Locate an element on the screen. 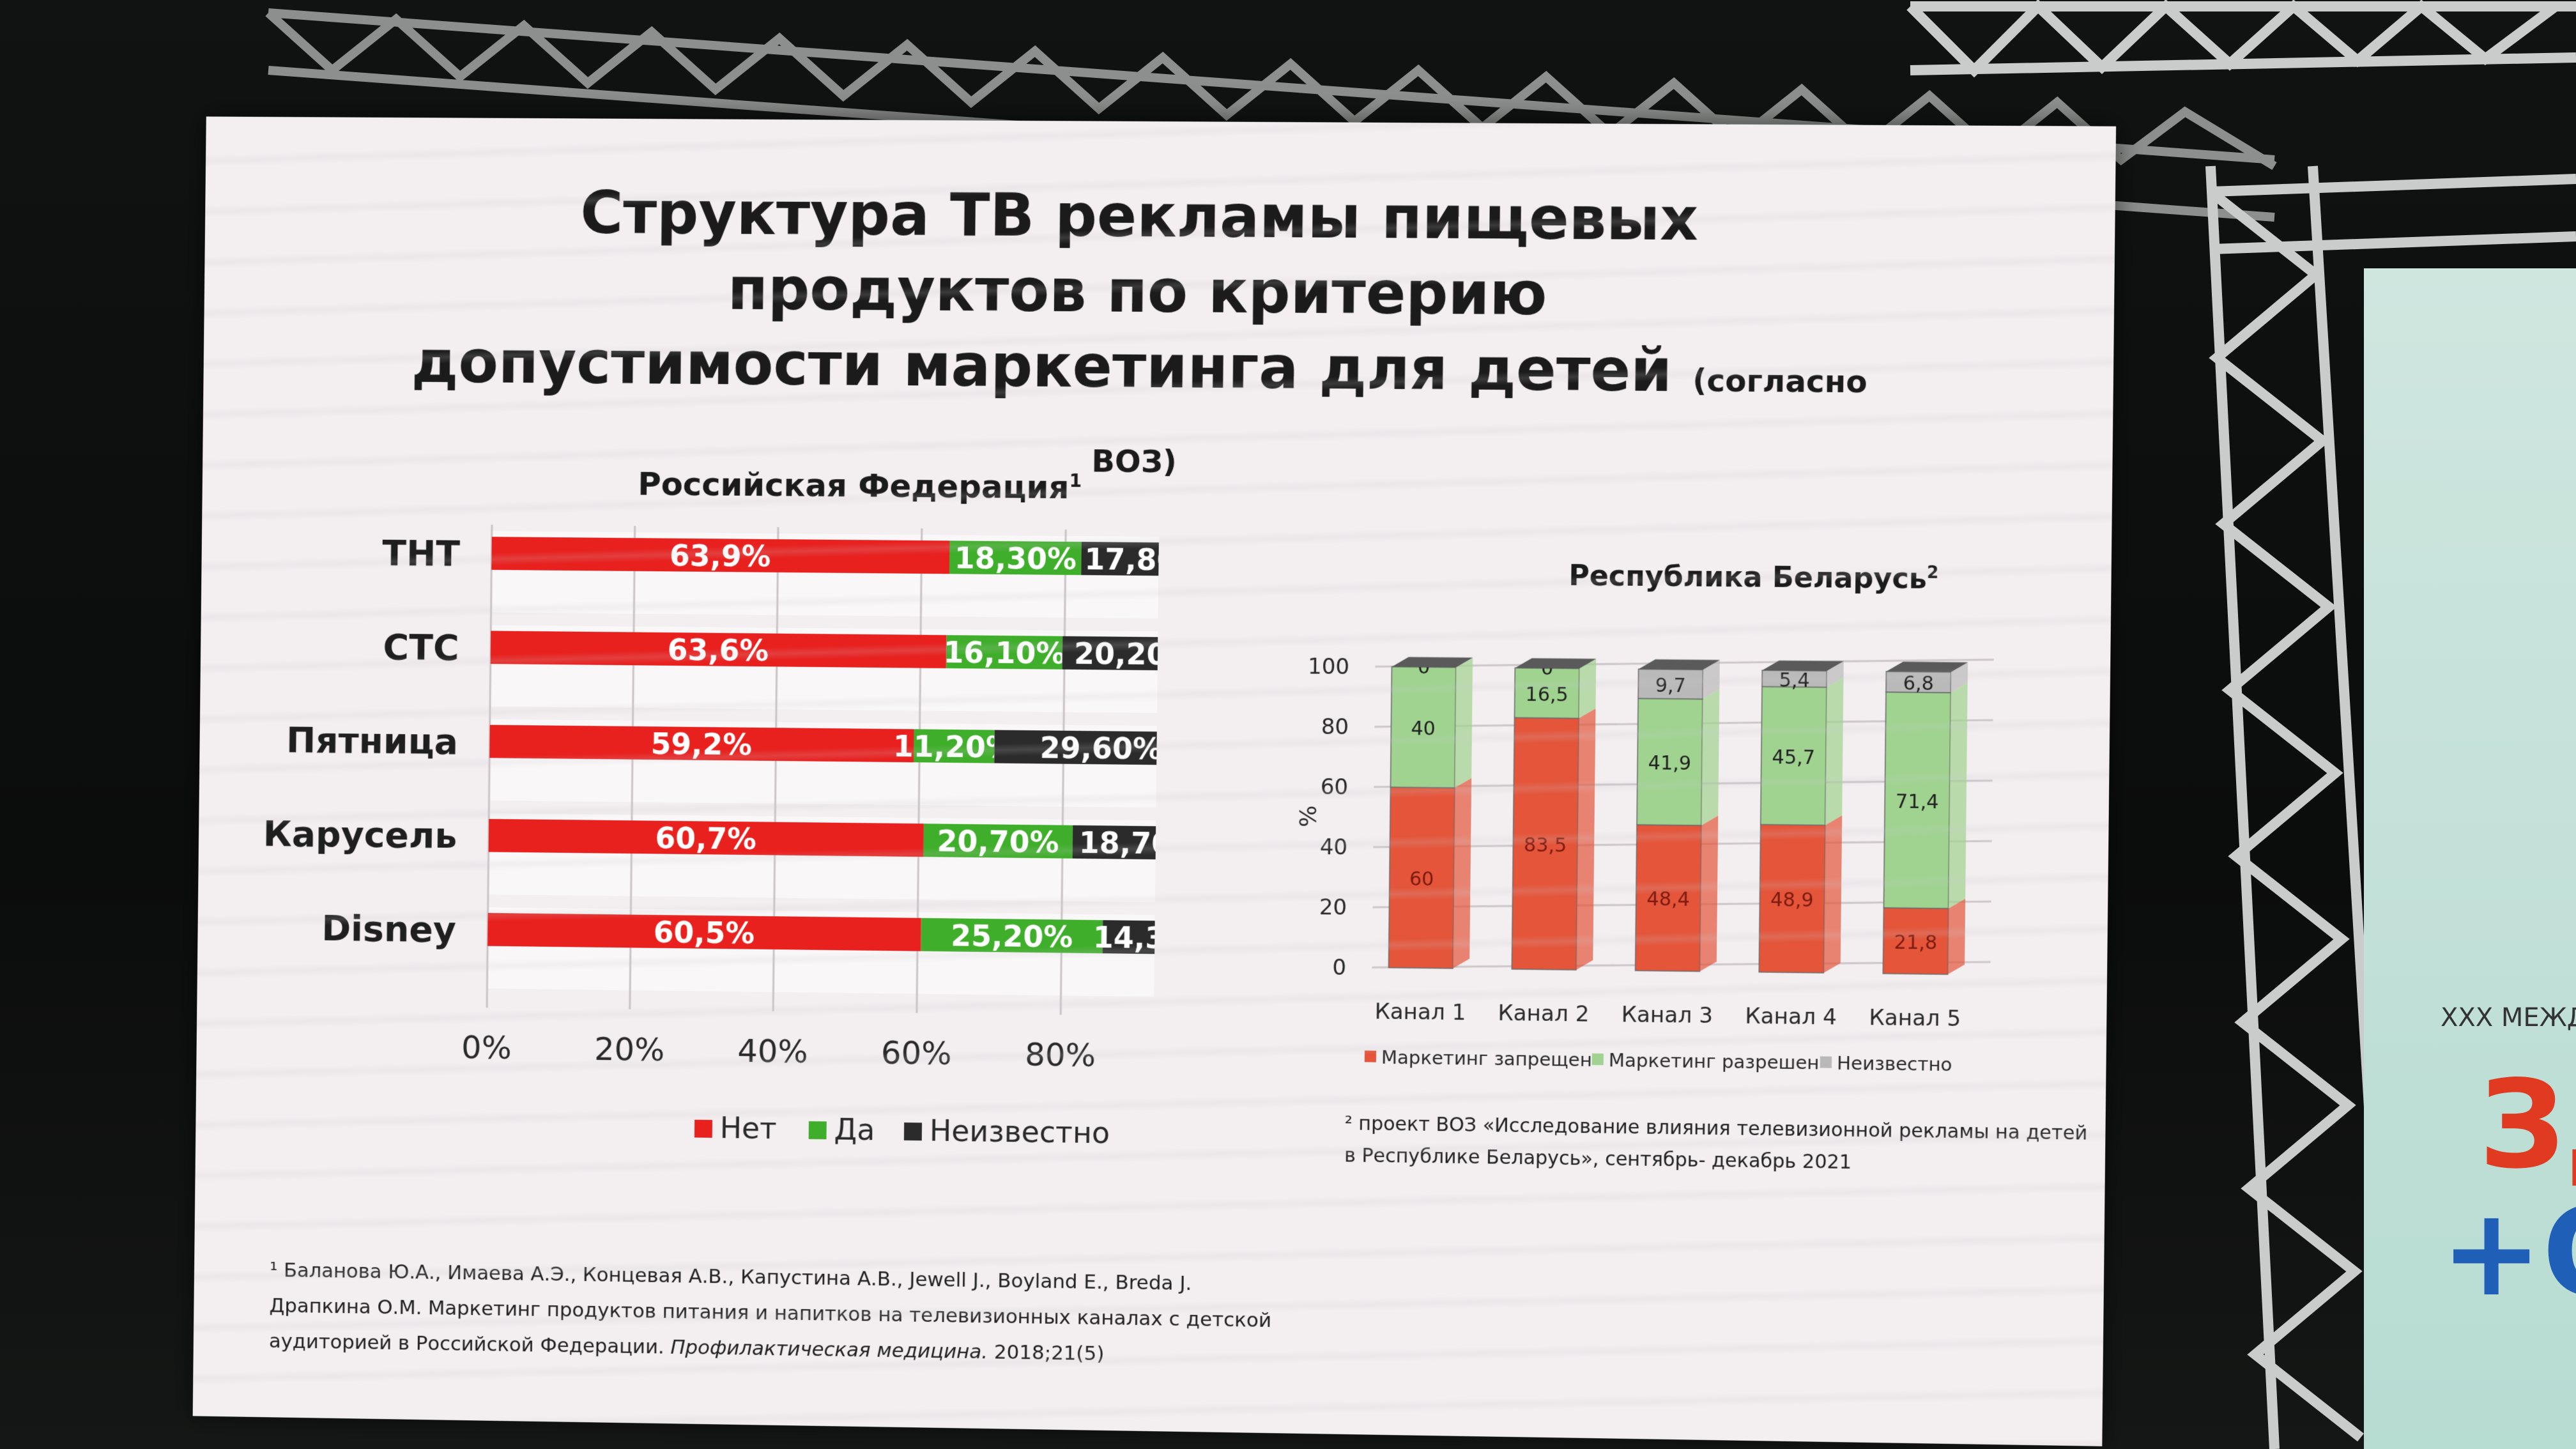 This screenshot has width=2576, height=1449. y-axis-label: % is located at coordinates (1308, 816).